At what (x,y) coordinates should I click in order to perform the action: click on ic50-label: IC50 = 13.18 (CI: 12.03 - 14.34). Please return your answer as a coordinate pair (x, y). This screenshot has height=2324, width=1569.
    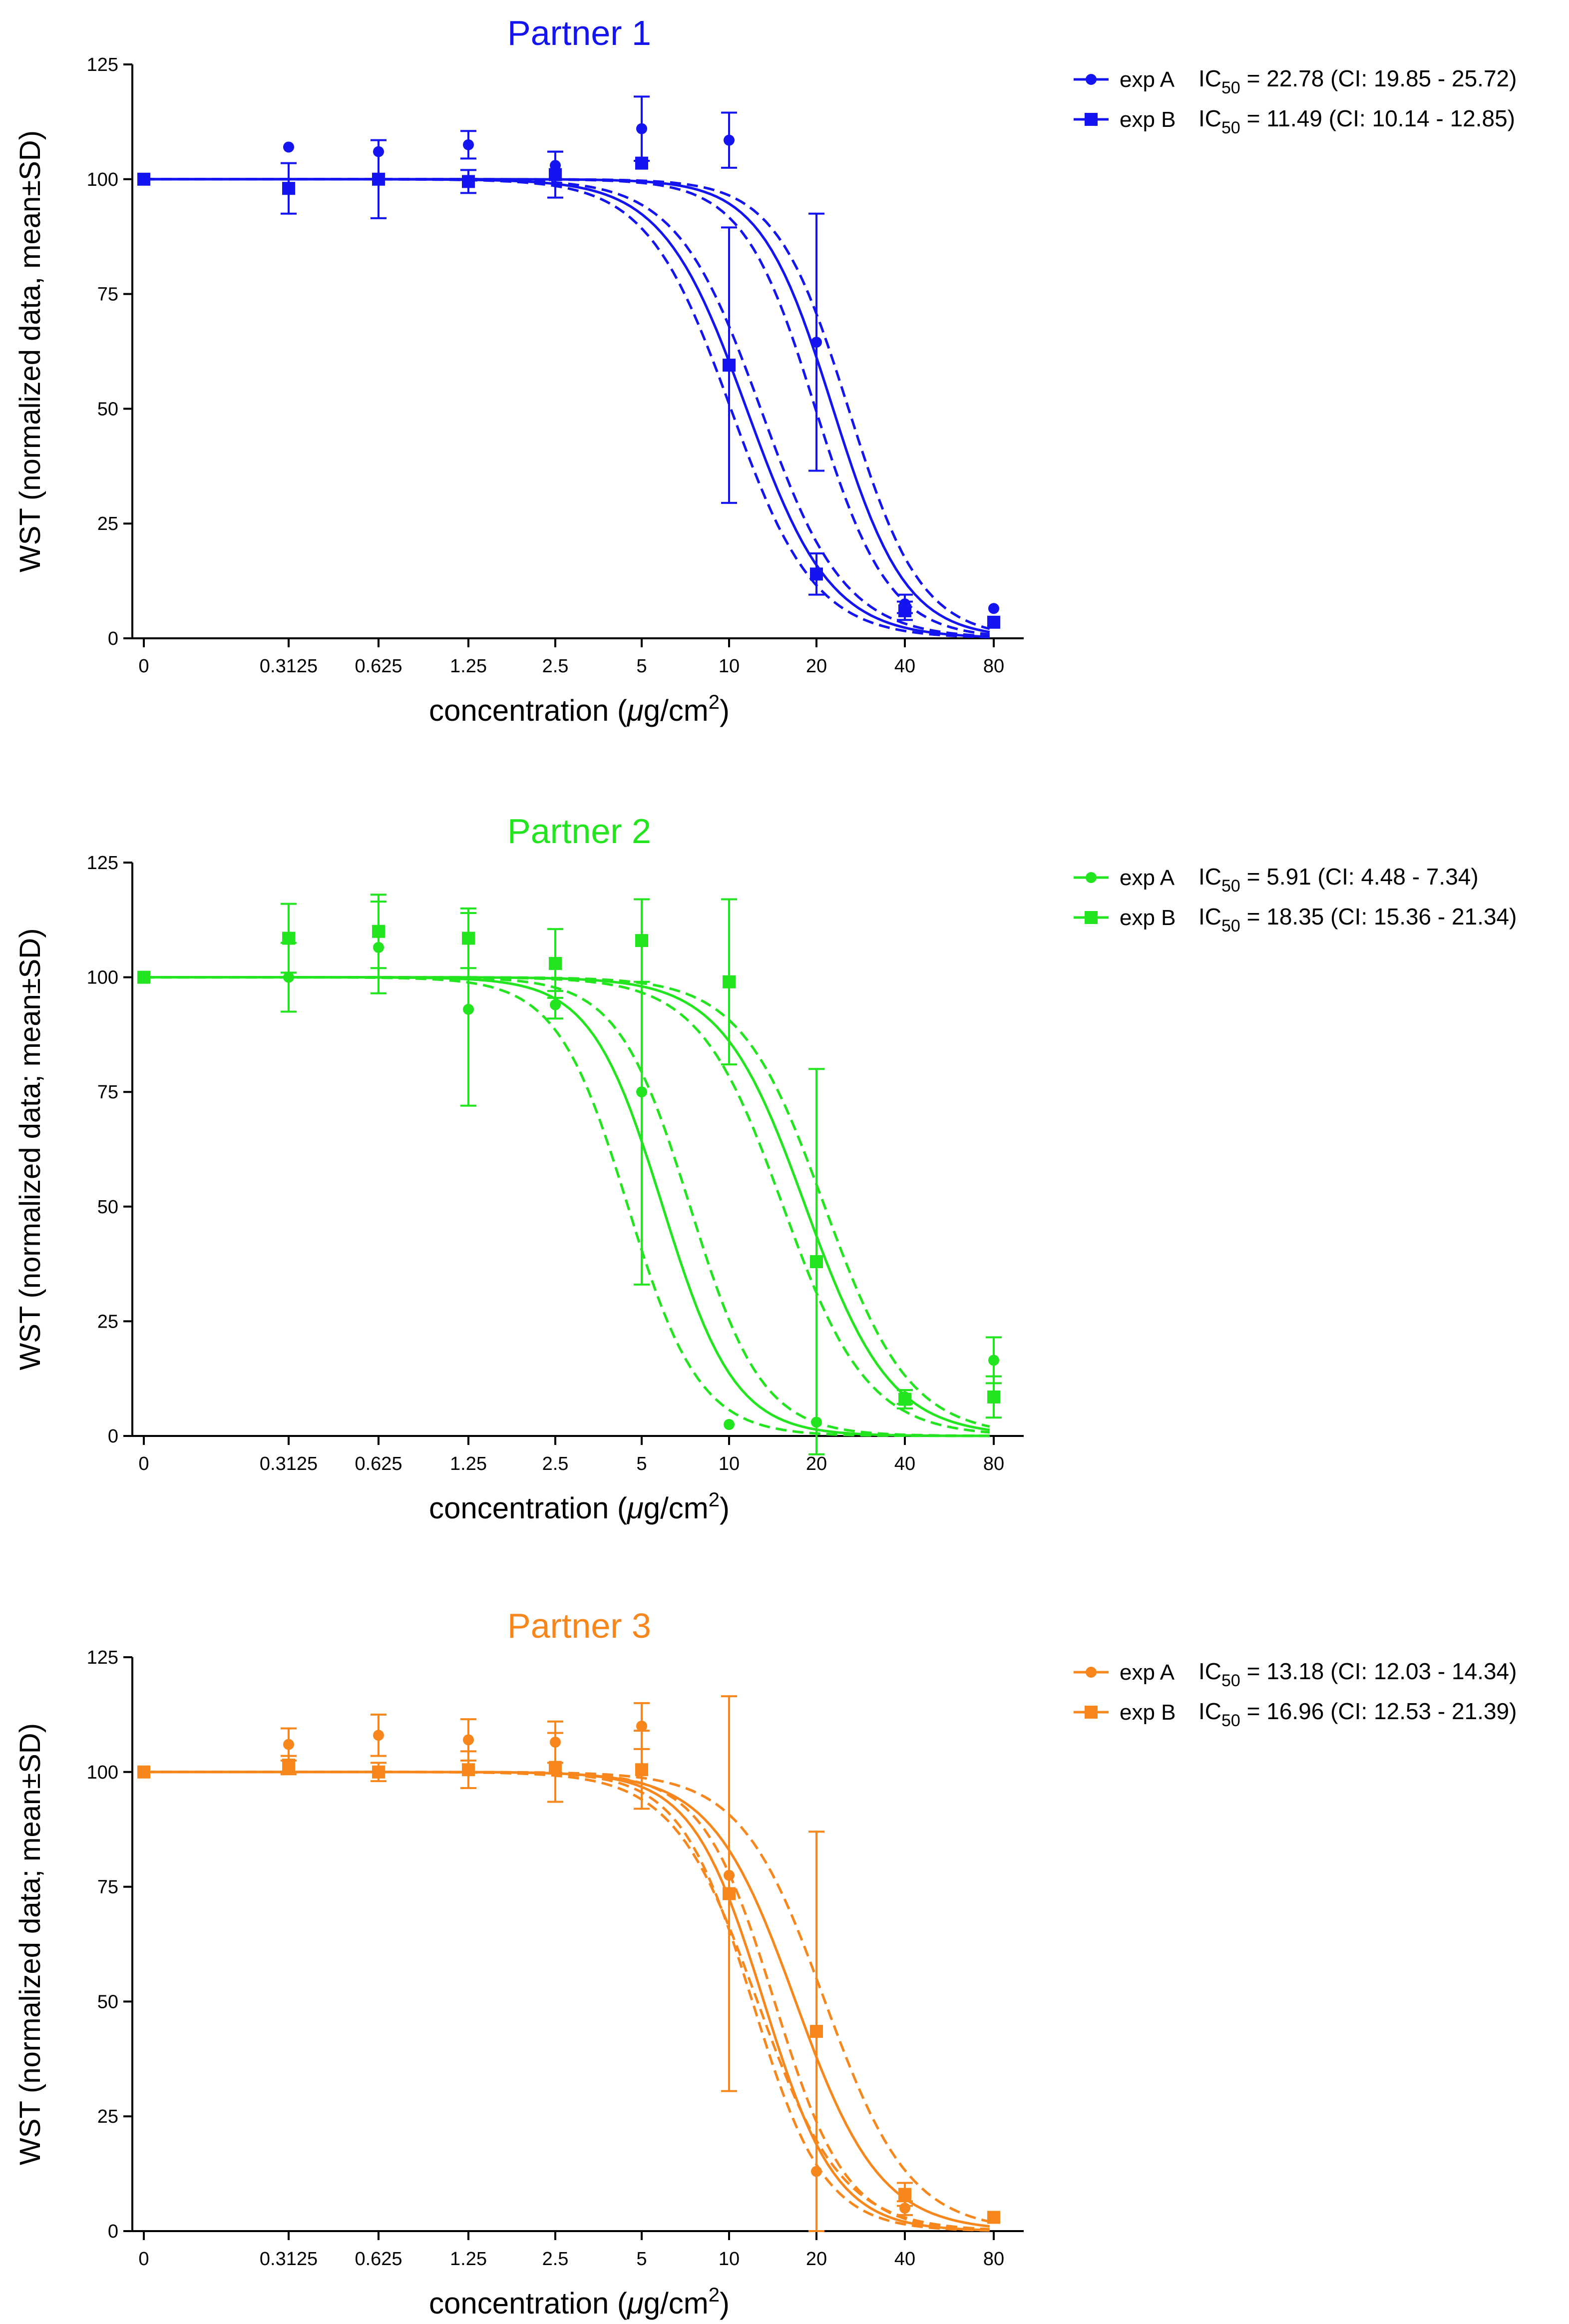
    Looking at the image, I should click on (1357, 1674).